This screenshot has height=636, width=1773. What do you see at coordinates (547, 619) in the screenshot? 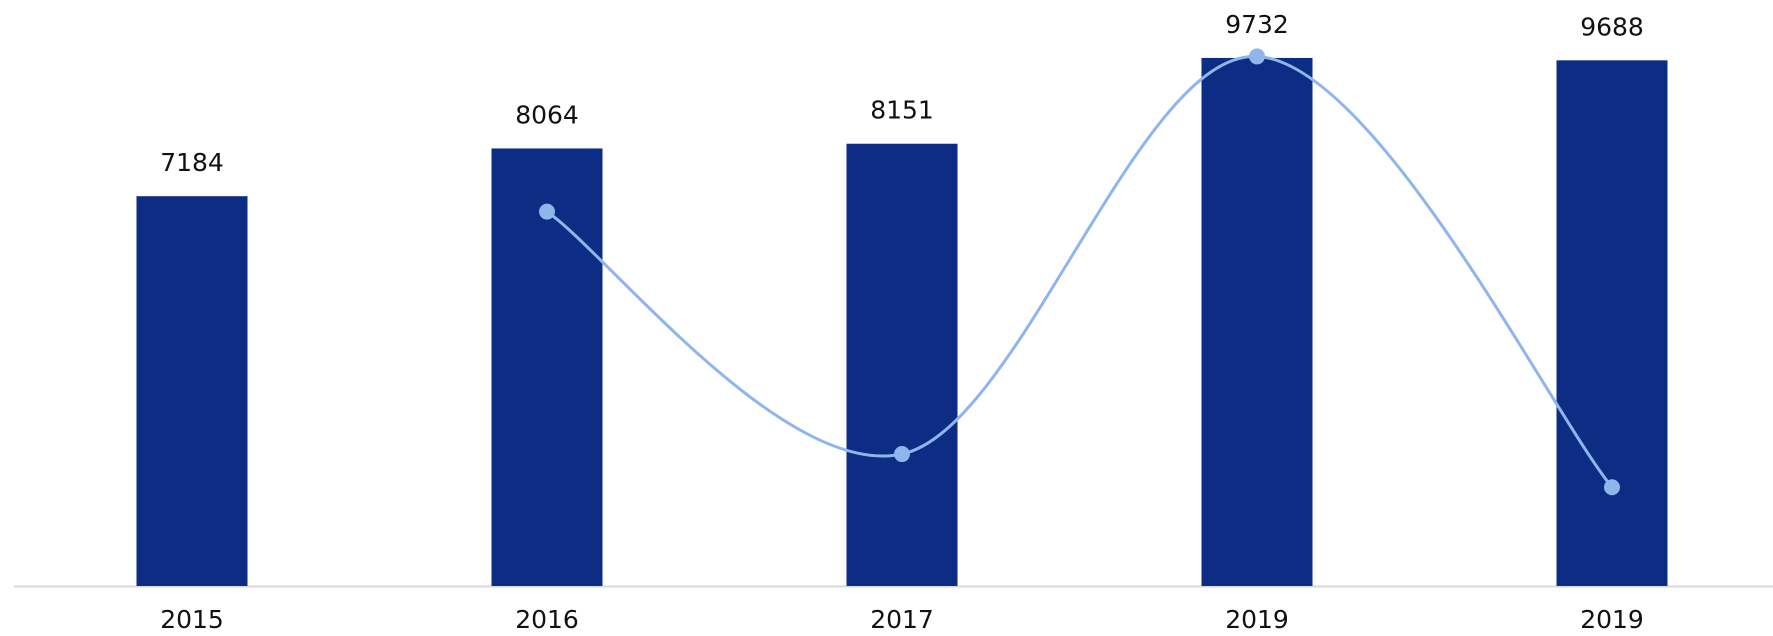
I see `x-tick-label: 2016` at bounding box center [547, 619].